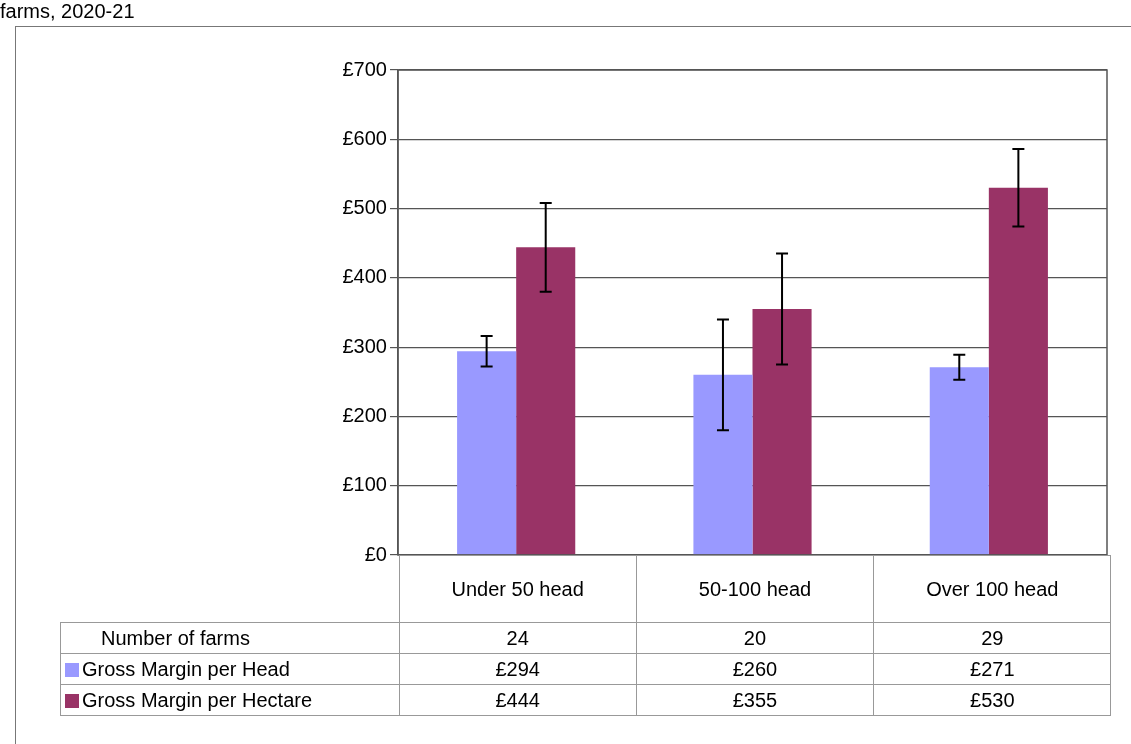  I want to click on data-label: £271, so click(992, 669).